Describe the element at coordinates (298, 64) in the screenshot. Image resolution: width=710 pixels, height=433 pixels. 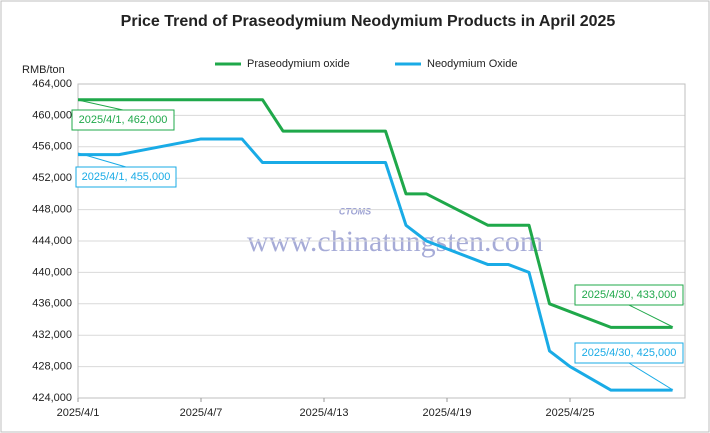
I see `legend-label: Praseodymium oxide` at that location.